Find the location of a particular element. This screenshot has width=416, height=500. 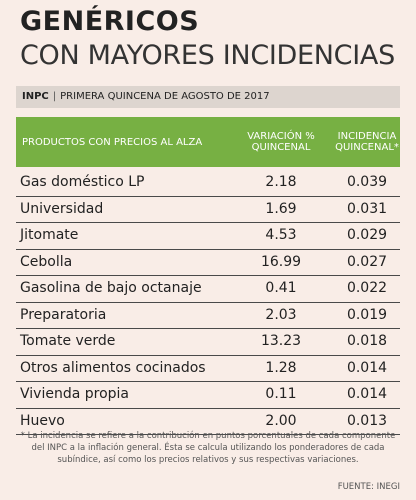

cell: 2.00 is located at coordinates (281, 420).